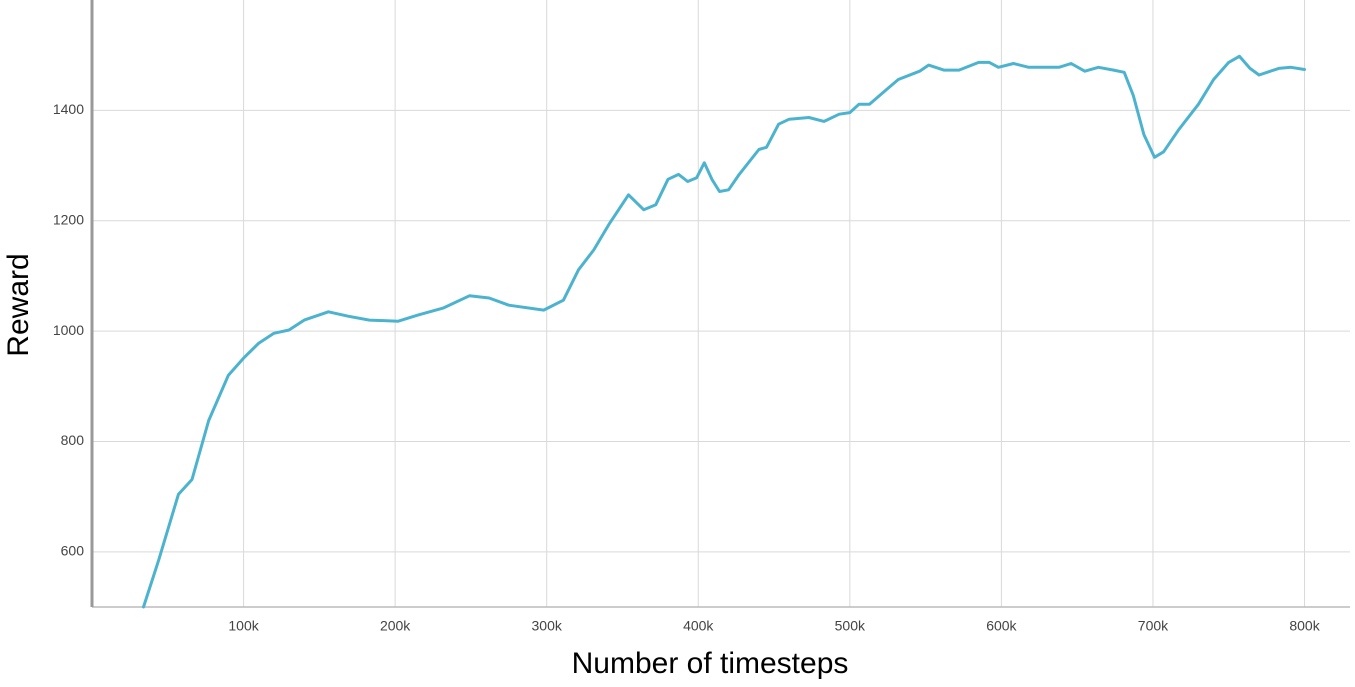 Image resolution: width=1355 pixels, height=687 pixels. Describe the element at coordinates (1153, 626) in the screenshot. I see `x-tick-label: 700k` at that location.